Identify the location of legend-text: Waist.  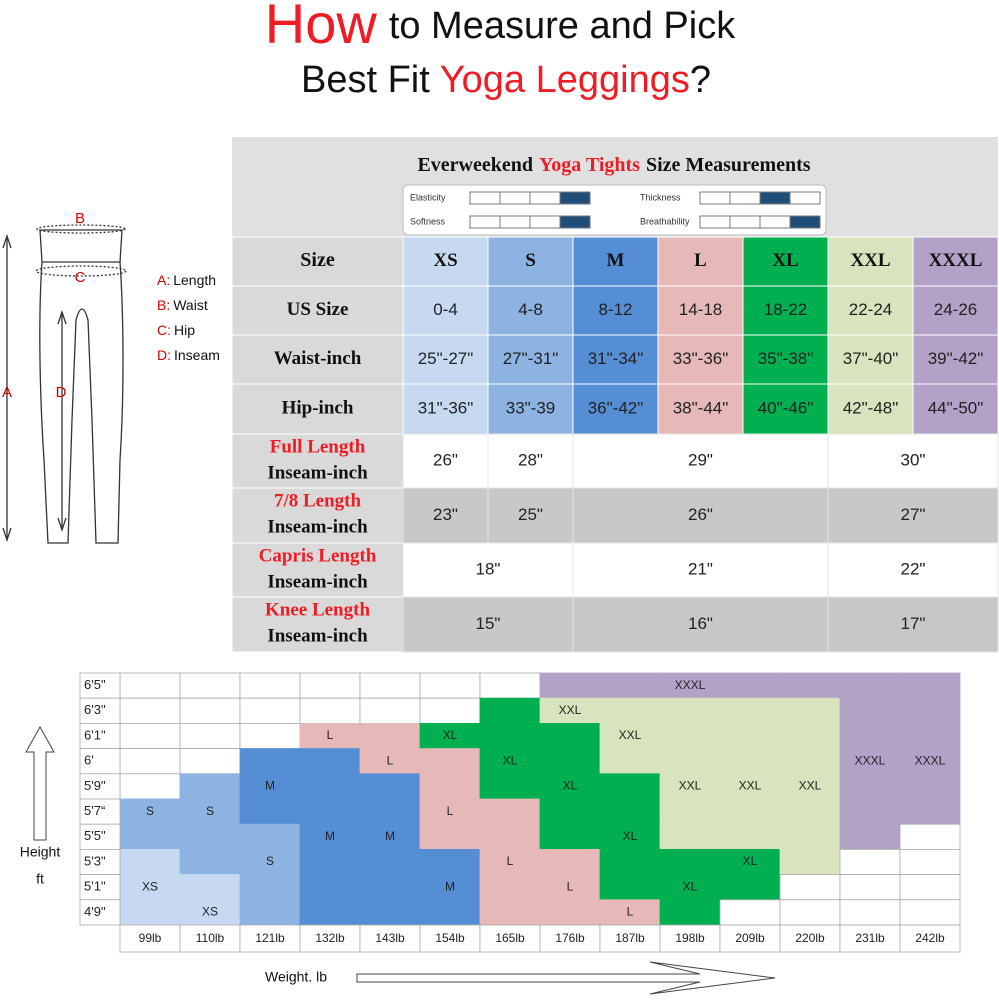
(190, 305).